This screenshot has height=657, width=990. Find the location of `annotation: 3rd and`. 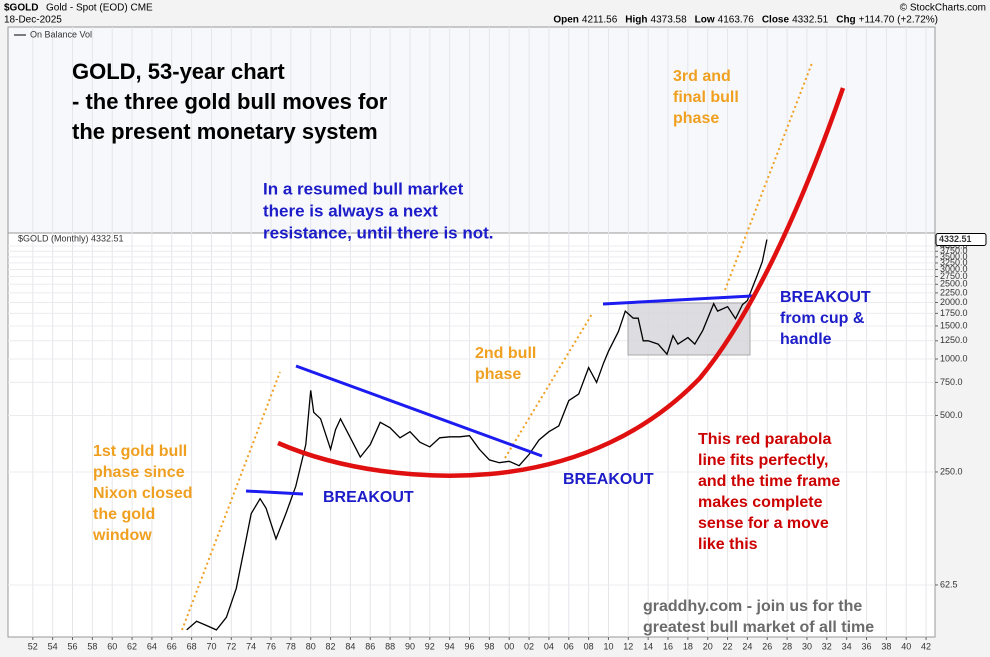

annotation: 3rd and is located at coordinates (702, 76).